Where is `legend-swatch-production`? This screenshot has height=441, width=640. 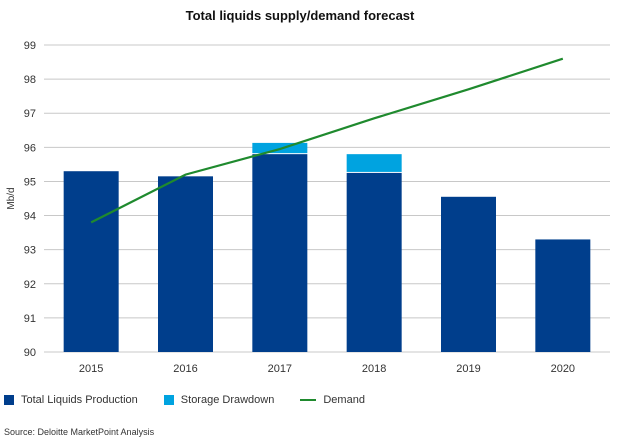
legend-swatch-production is located at coordinates (9, 400).